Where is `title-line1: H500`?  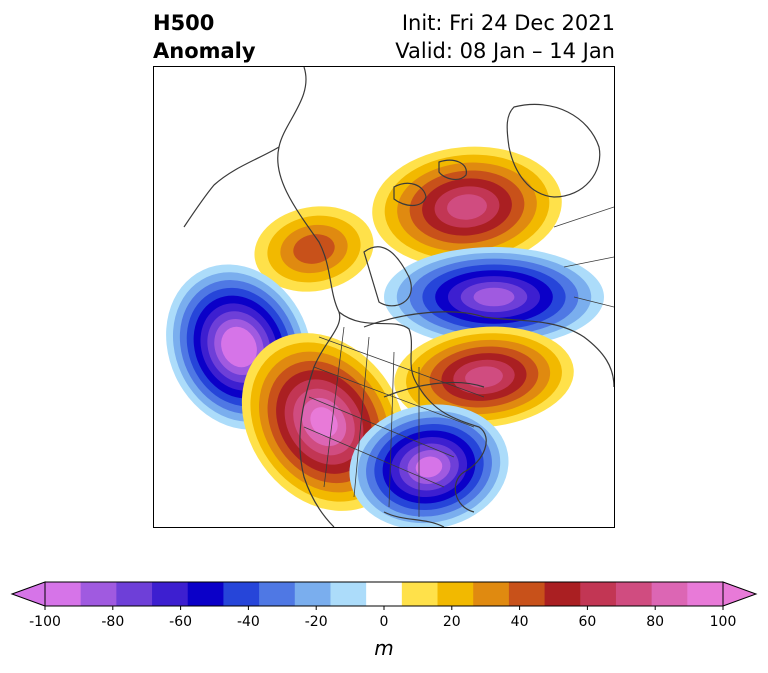 title-line1: H500 is located at coordinates (184, 23).